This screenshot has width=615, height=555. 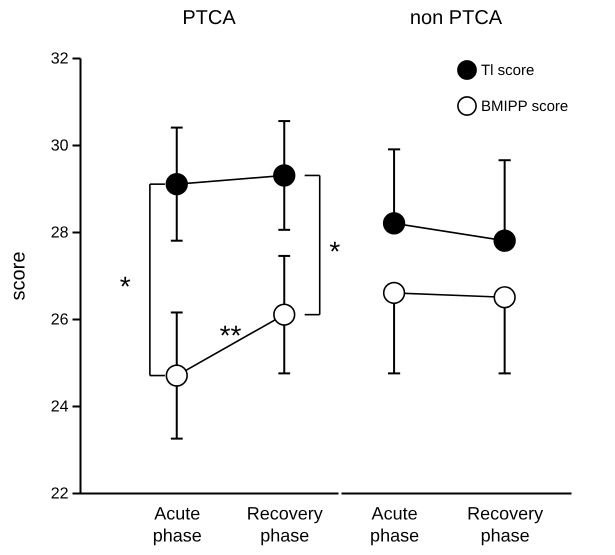 I want to click on y-tick-label: 30, so click(x=59, y=146).